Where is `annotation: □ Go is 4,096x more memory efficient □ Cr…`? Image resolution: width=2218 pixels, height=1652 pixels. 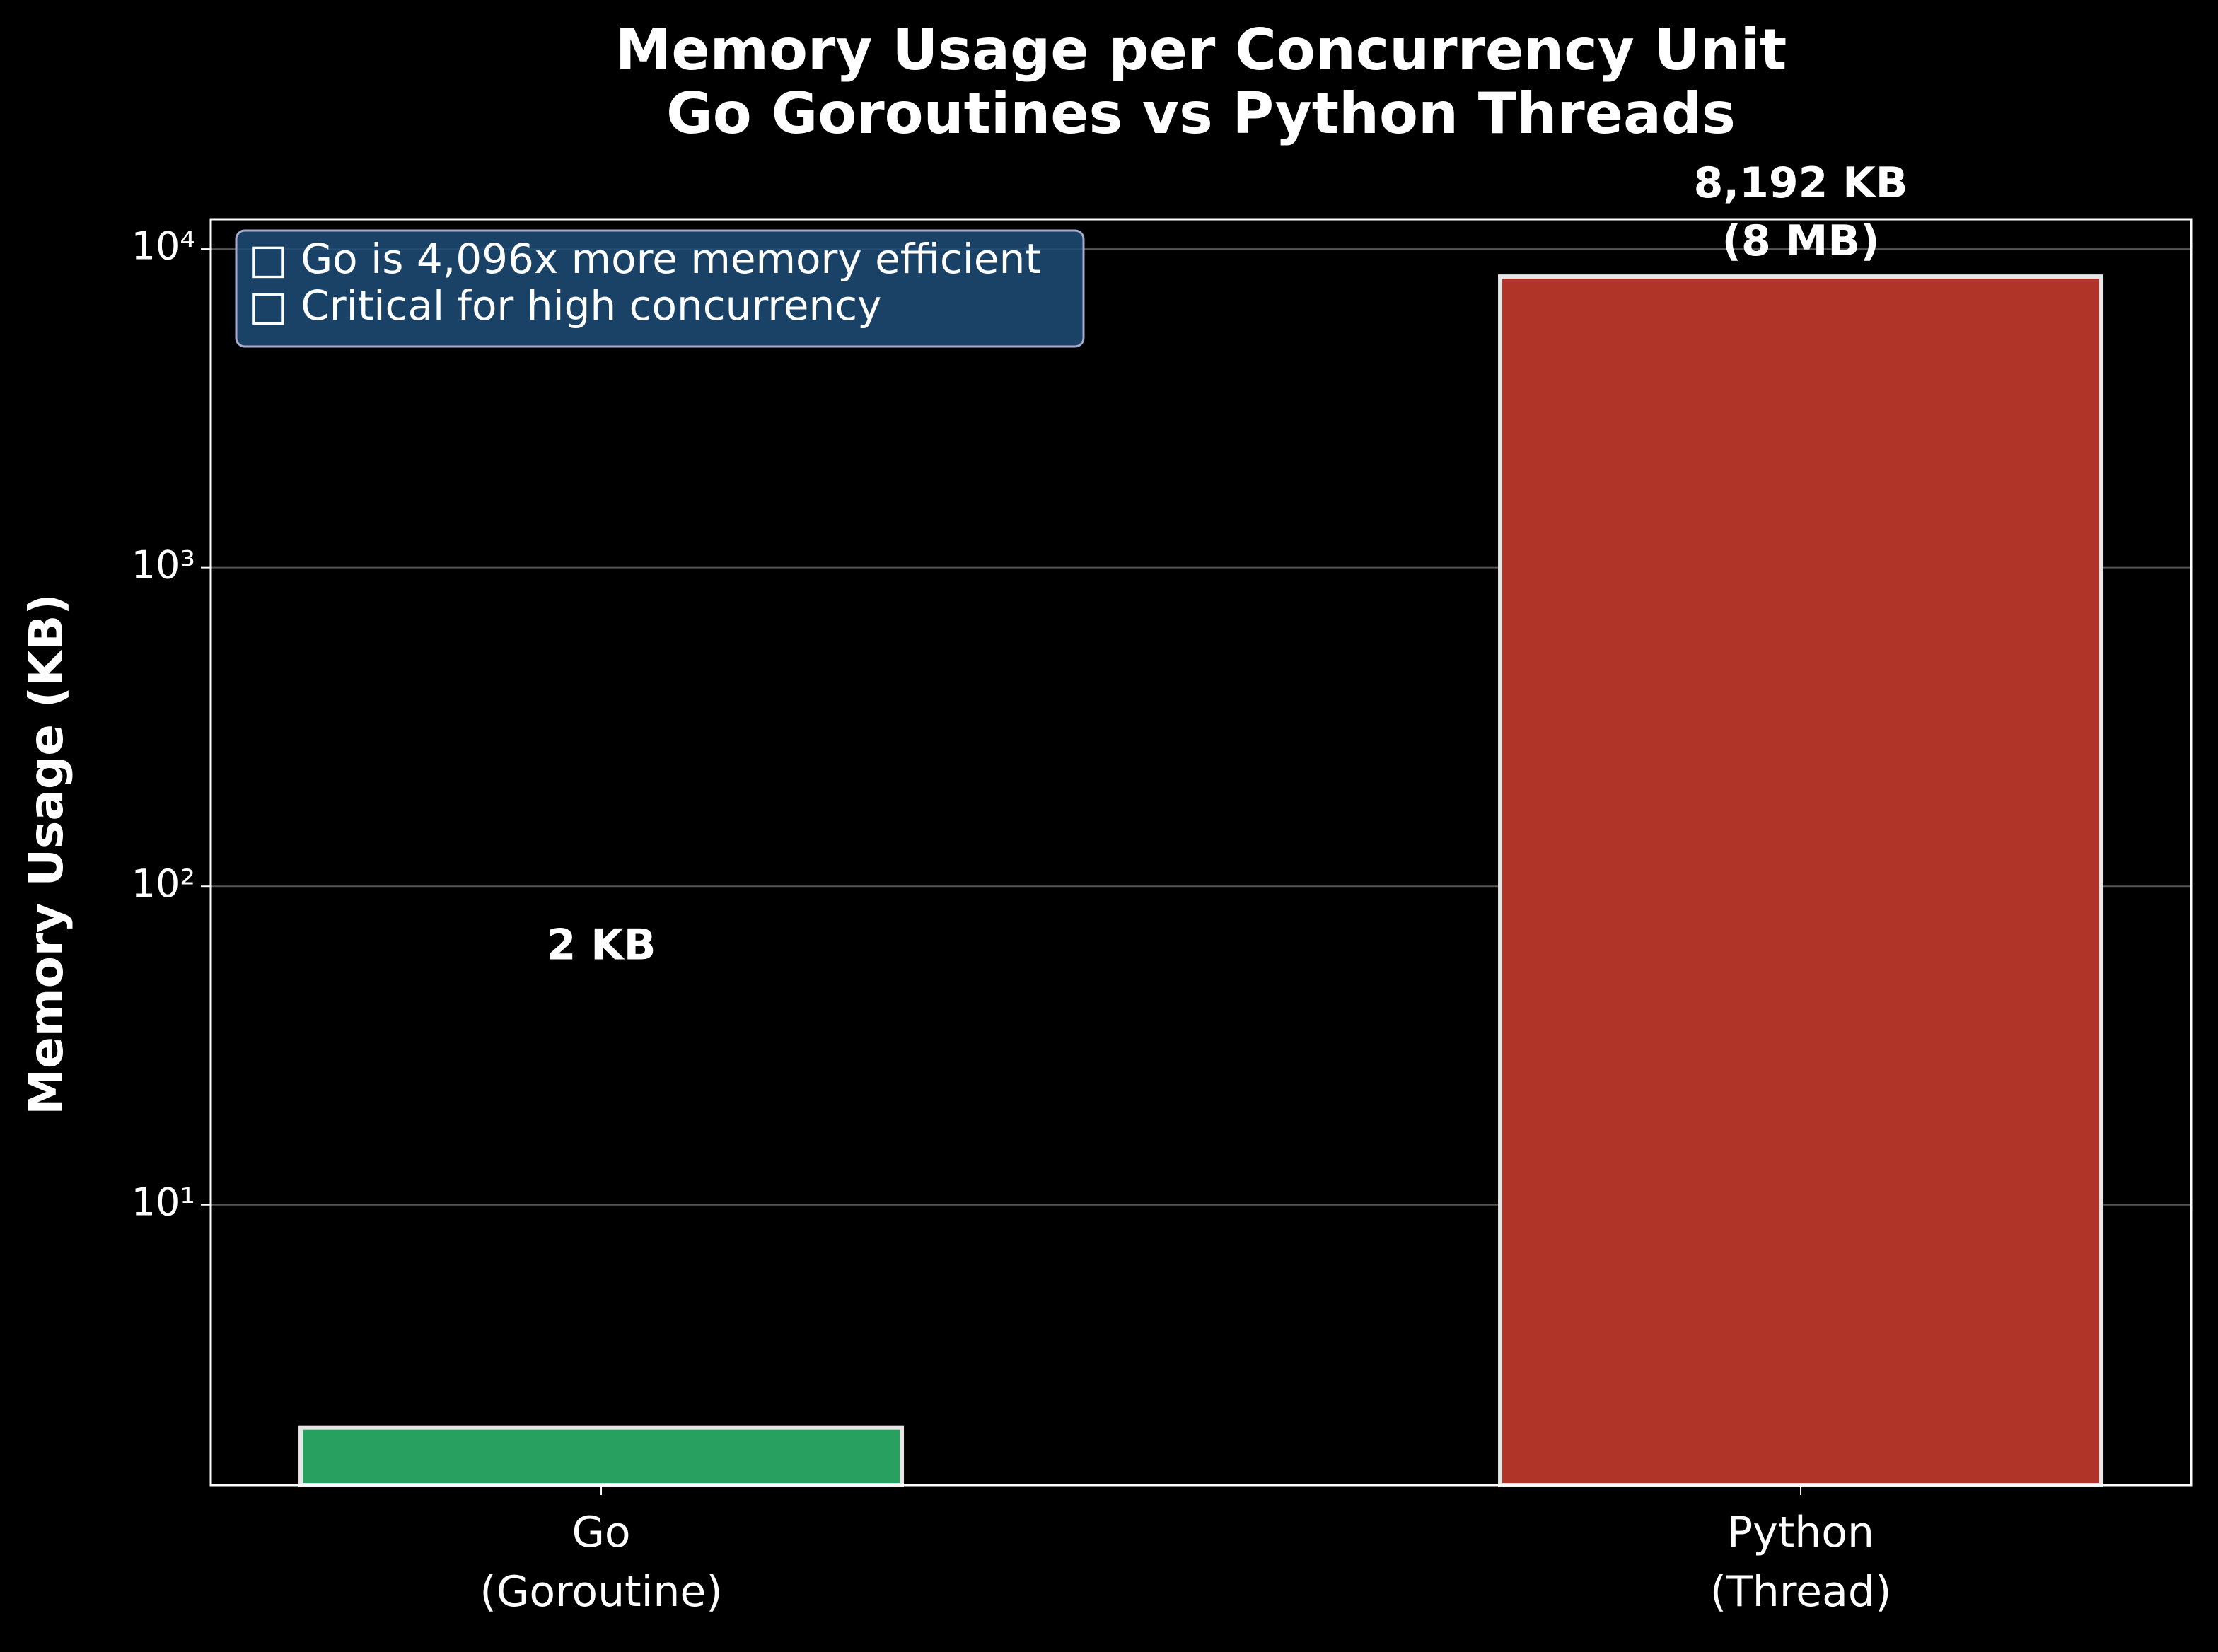
annotation: □ Go is 4,096x more memory efficient □ Cr… is located at coordinates (645, 282).